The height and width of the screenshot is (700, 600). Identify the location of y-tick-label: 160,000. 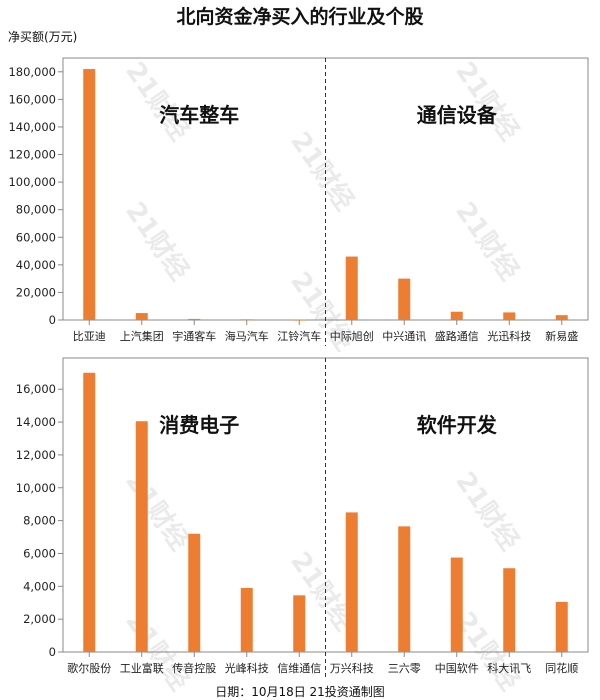
(32, 99).